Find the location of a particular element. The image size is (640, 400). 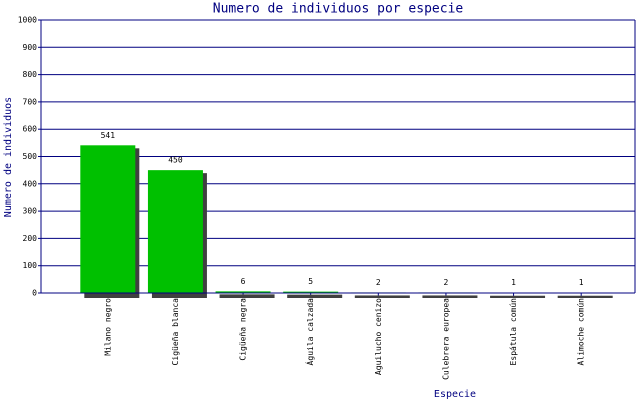

x-tick-label: Águila calzada is located at coordinates (309, 332).